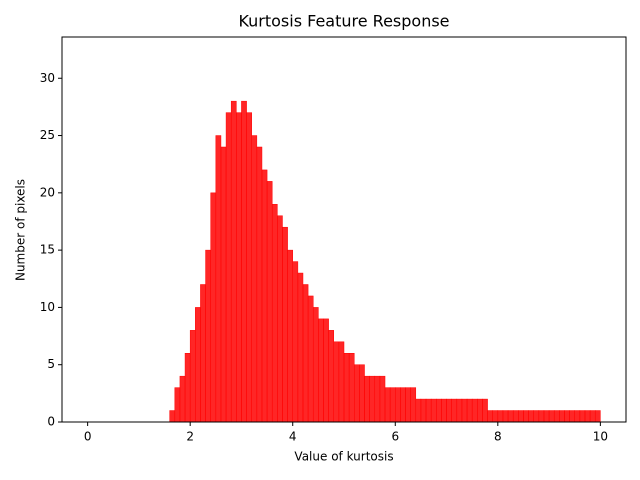 This screenshot has width=640, height=480. I want to click on x-tick-label: 4, so click(293, 437).